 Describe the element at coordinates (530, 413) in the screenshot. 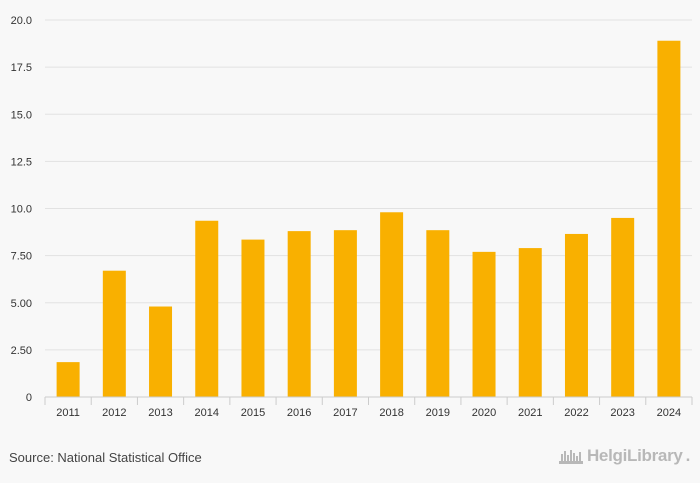

I see `x-tick-label: 2021` at that location.